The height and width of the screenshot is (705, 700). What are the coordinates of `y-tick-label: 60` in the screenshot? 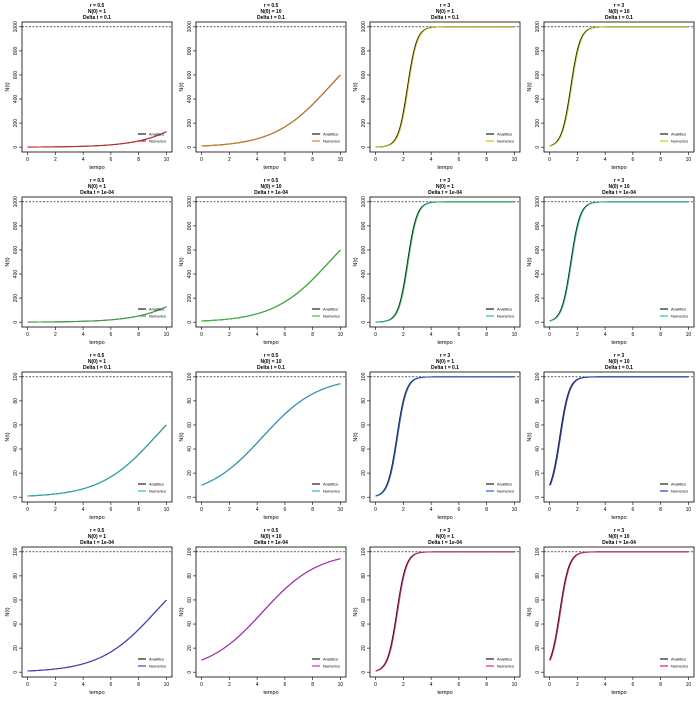 It's located at (364, 600).